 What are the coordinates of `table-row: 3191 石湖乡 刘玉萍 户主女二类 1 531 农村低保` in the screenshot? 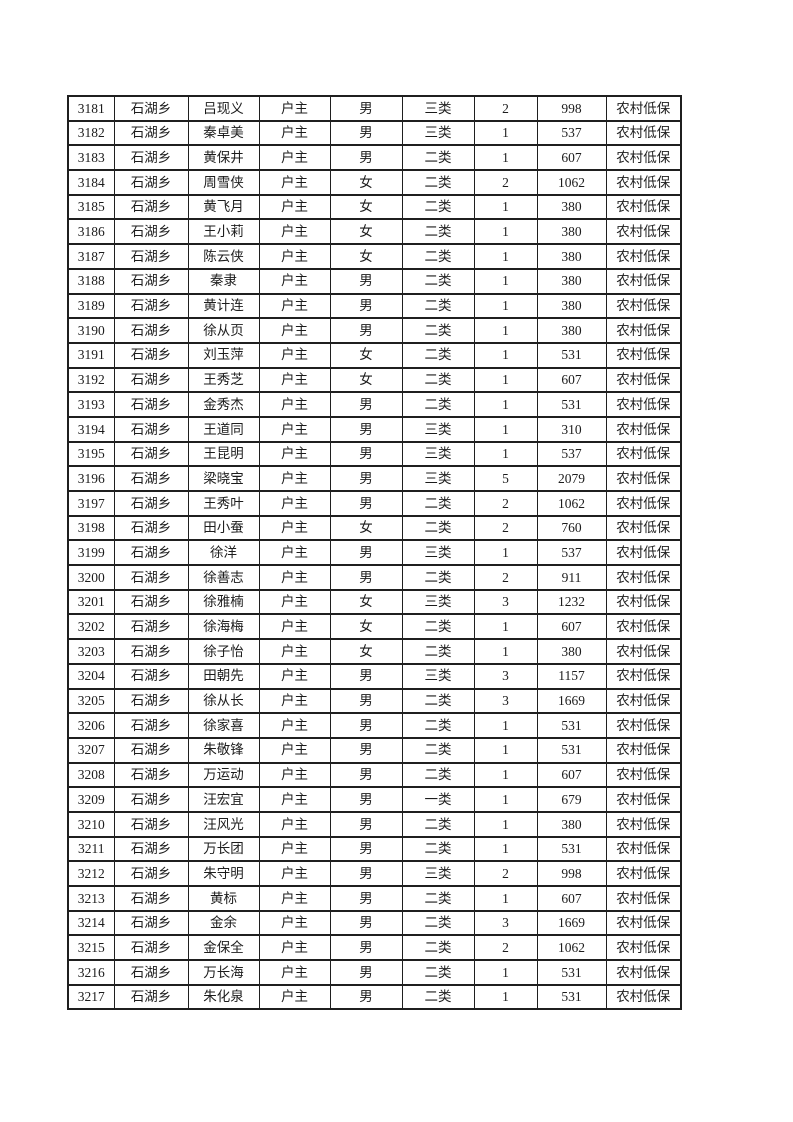 It's located at (374, 355).